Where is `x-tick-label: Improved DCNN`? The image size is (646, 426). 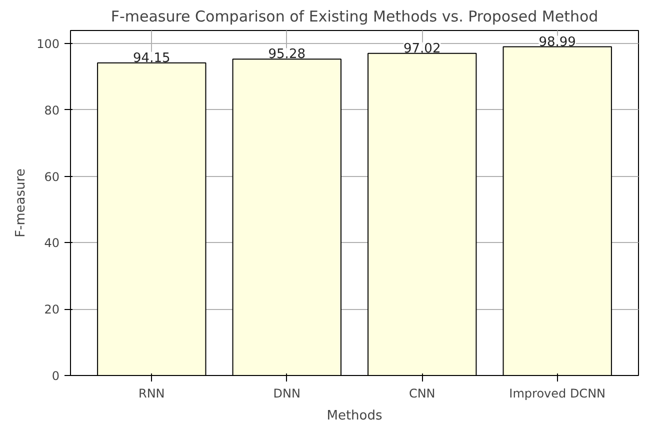
x-tick-label: Improved DCNN is located at coordinates (557, 393).